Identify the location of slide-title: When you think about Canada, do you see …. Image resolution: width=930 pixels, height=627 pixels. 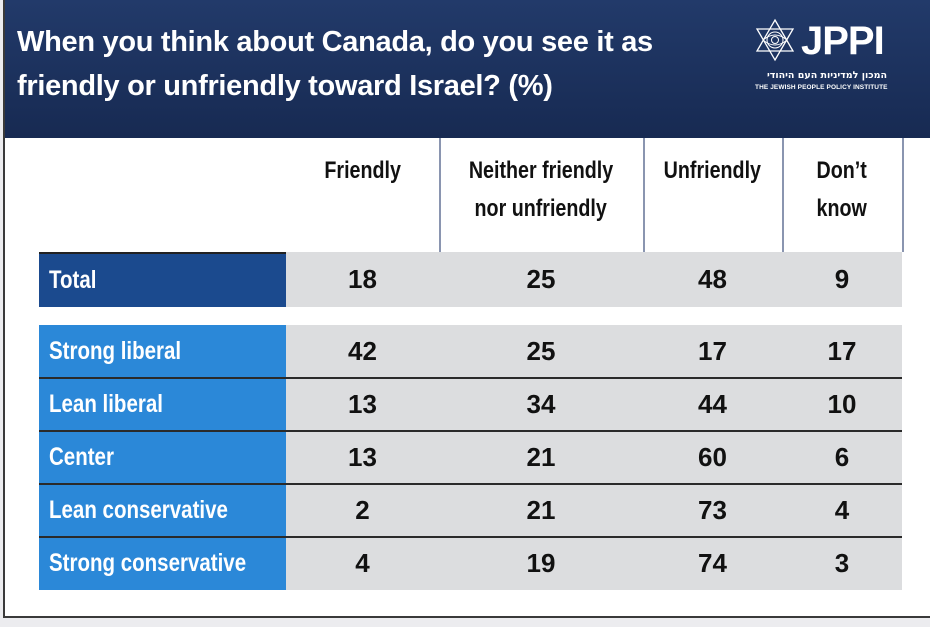
(367, 64).